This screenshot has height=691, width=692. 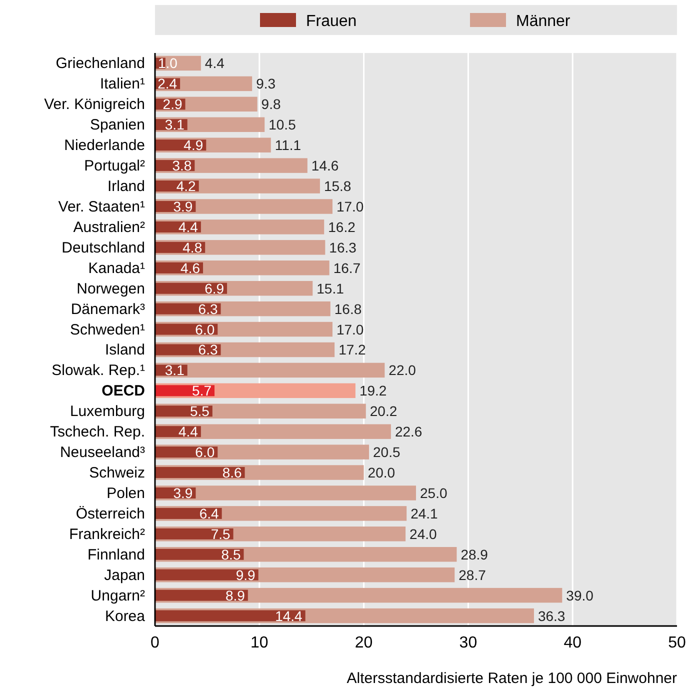 I want to click on data-label: 25.0, so click(x=434, y=492).